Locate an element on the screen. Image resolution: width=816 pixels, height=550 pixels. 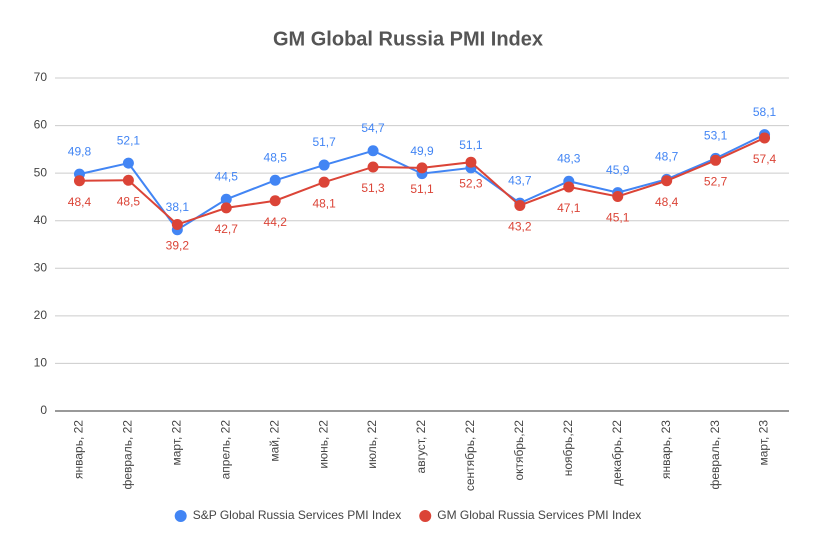
data-label: 48,7 is located at coordinates (667, 156).